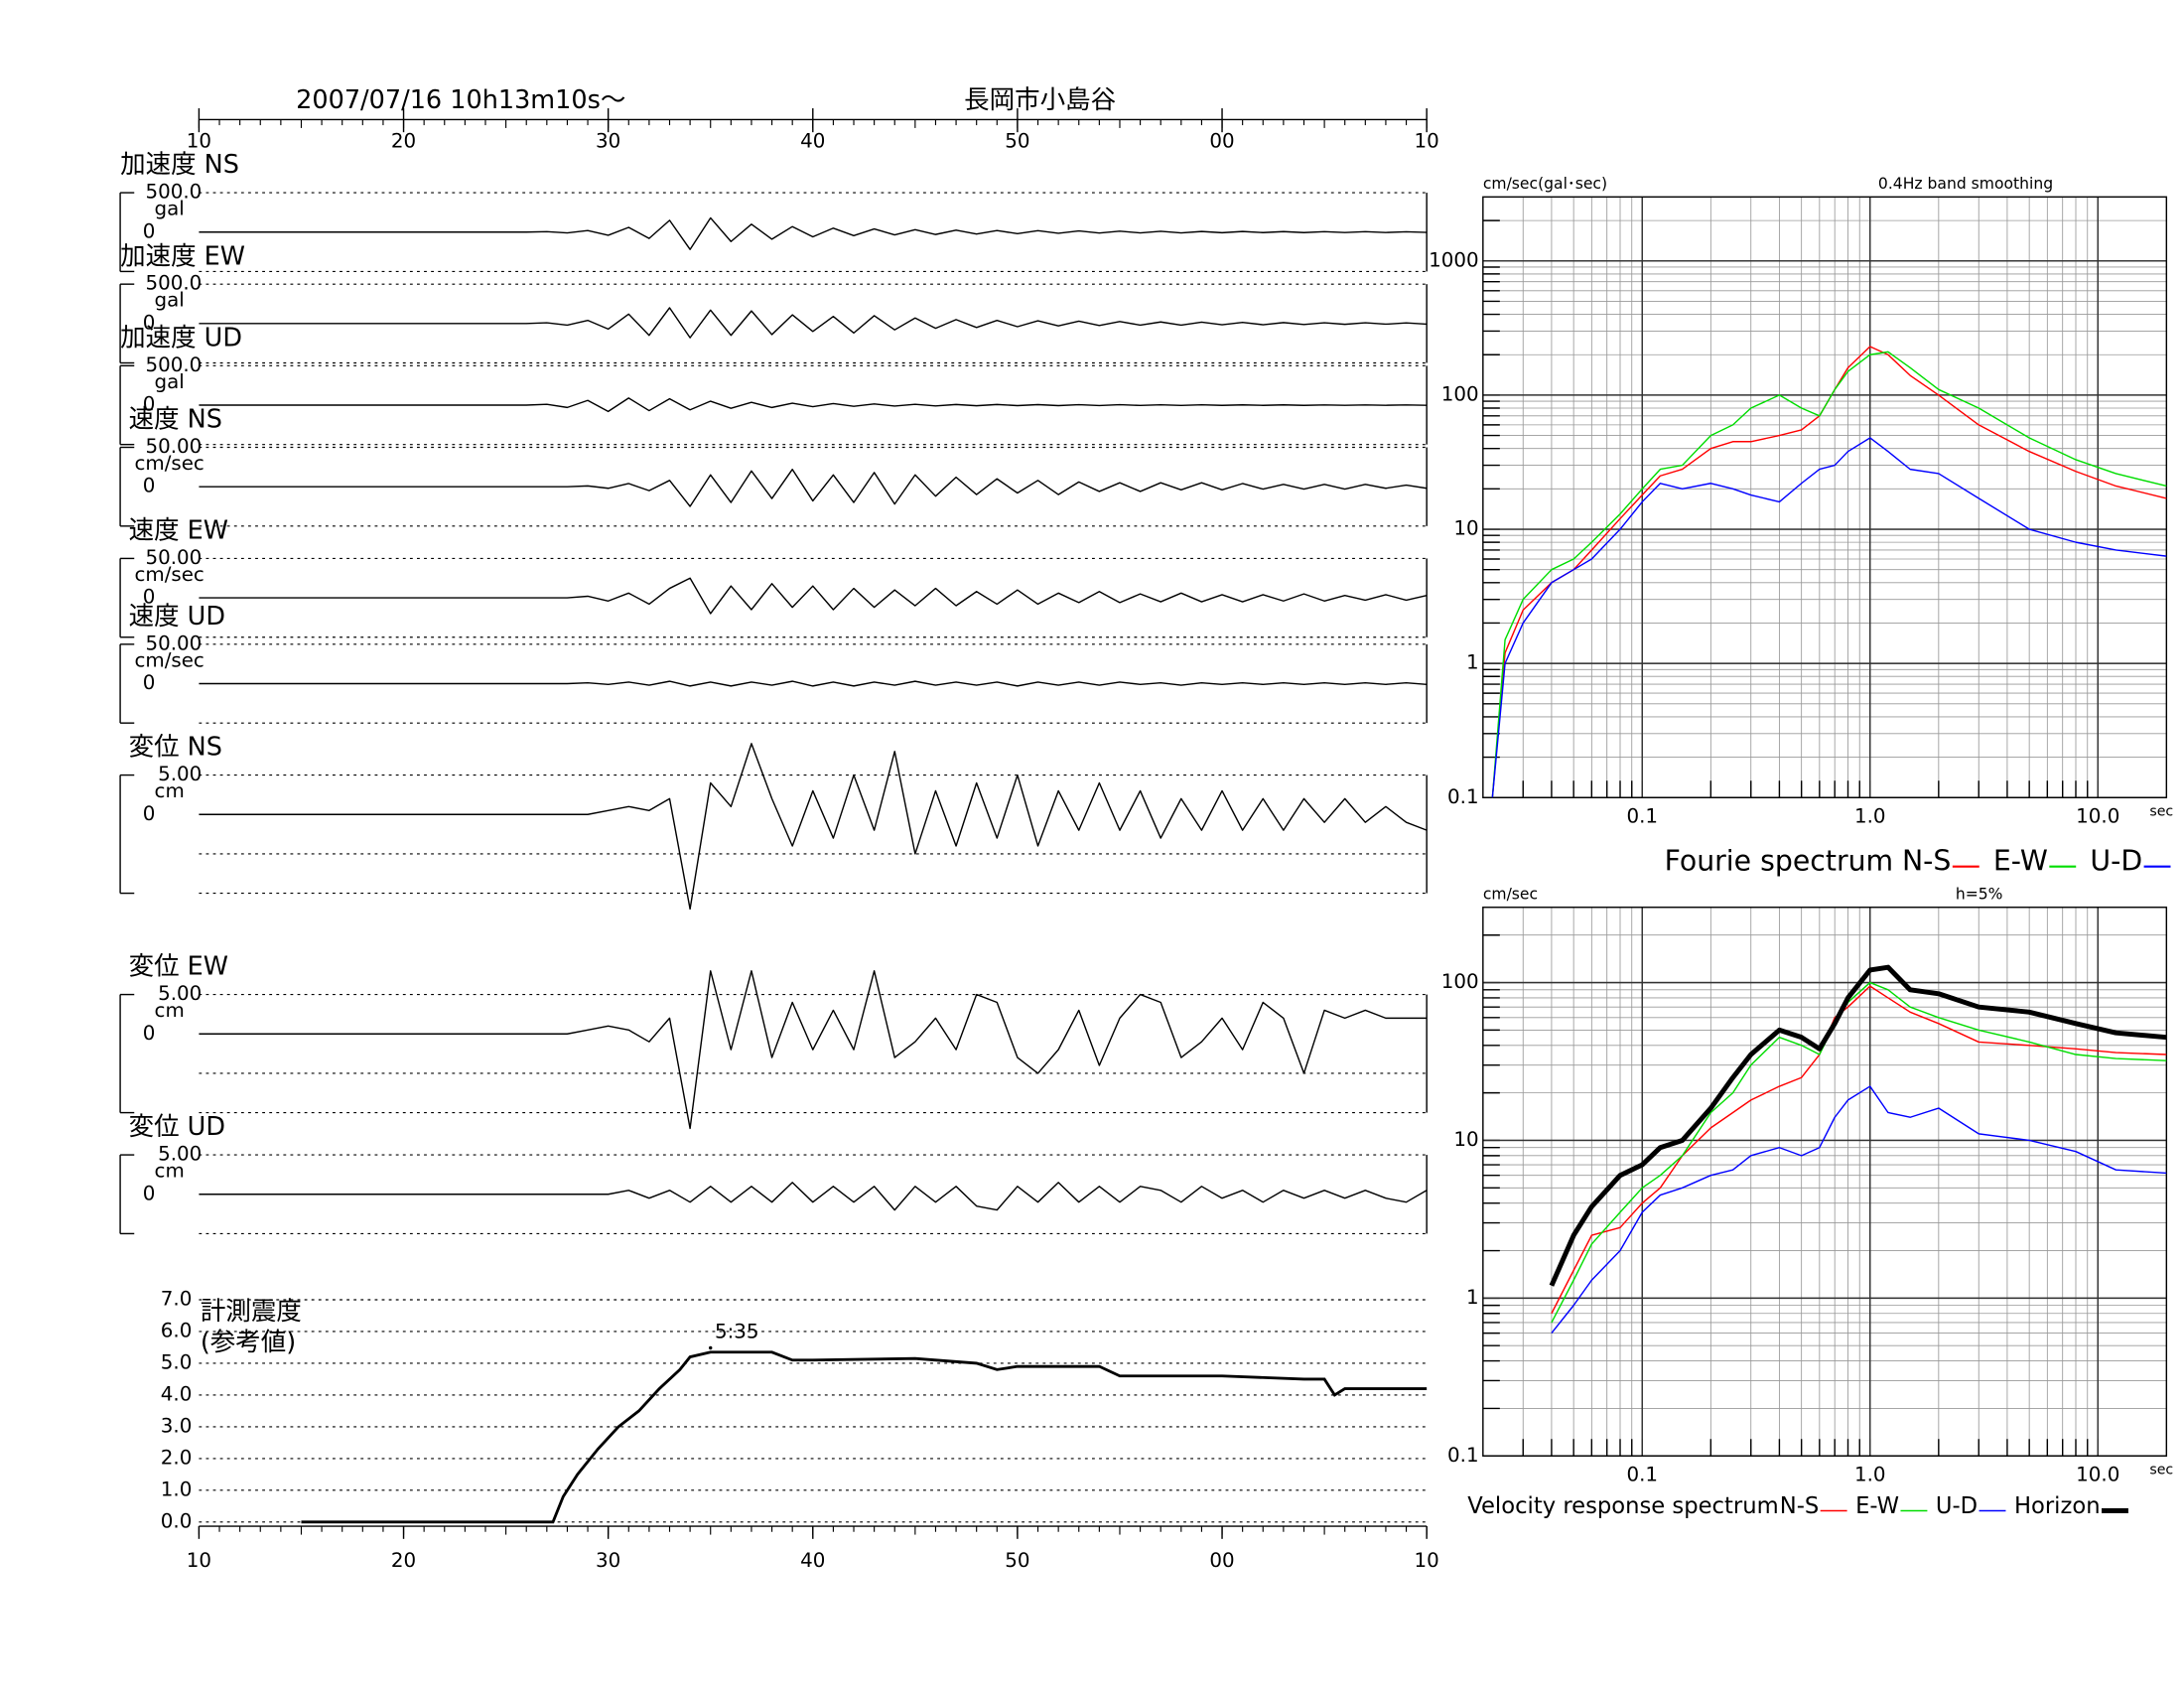 This screenshot has width=2184, height=1688. What do you see at coordinates (1040, 100) in the screenshot?
I see `station-name: 長岡市小島谷` at bounding box center [1040, 100].